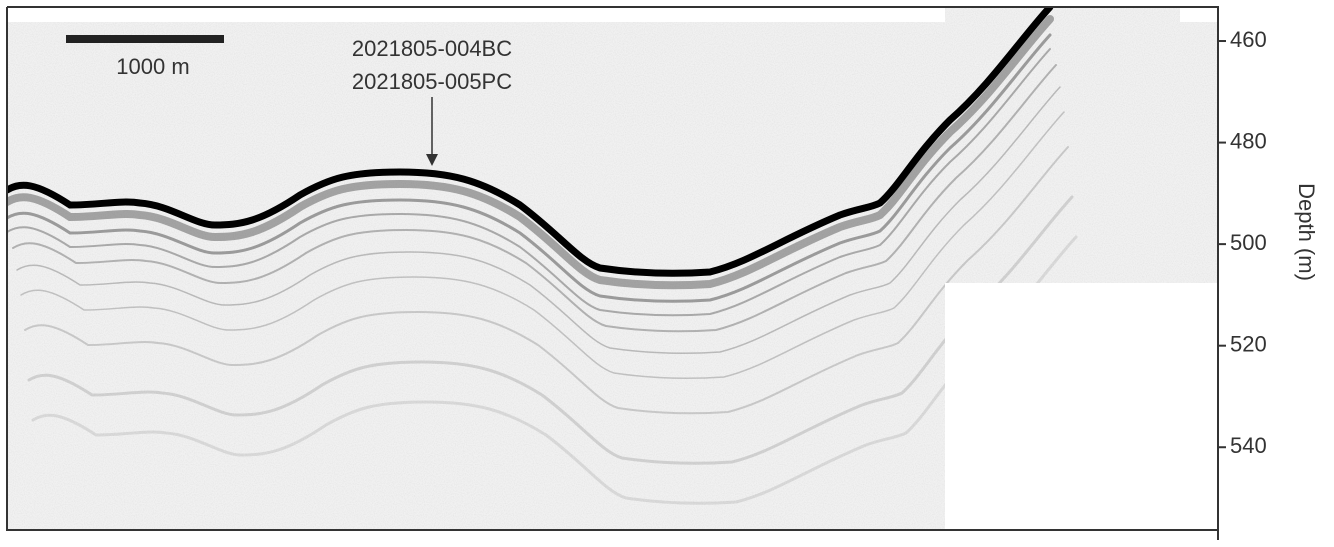  I want to click on y-tick-label: 540, so click(1248, 445).